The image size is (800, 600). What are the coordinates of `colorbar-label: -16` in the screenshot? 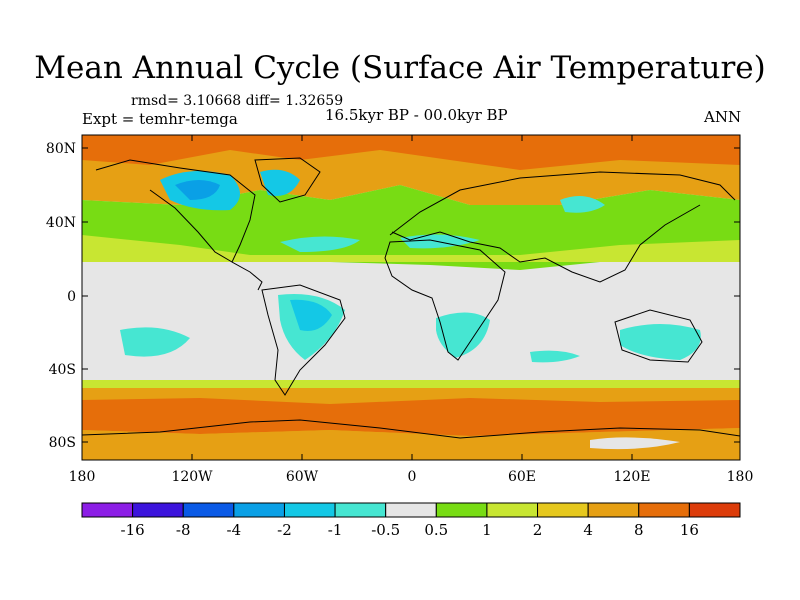 It's located at (133, 530).